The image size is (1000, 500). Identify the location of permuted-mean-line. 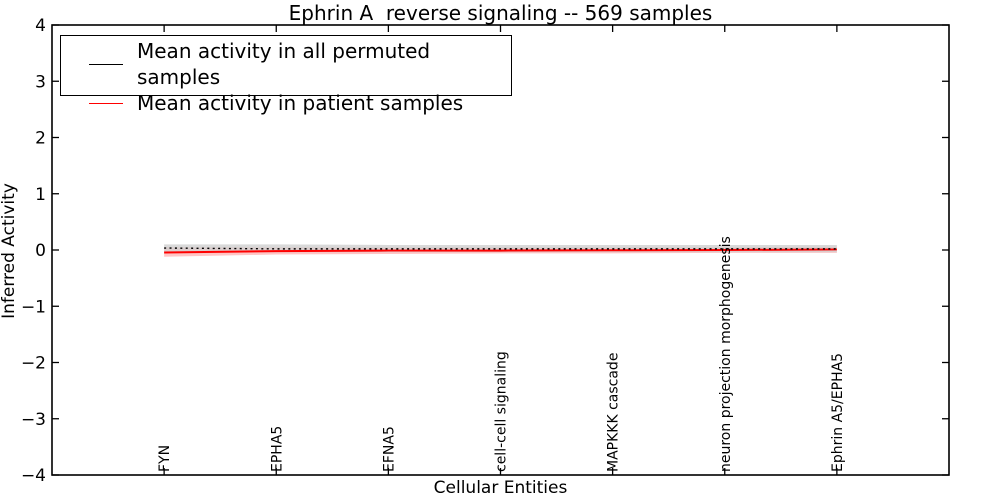
(500, 248).